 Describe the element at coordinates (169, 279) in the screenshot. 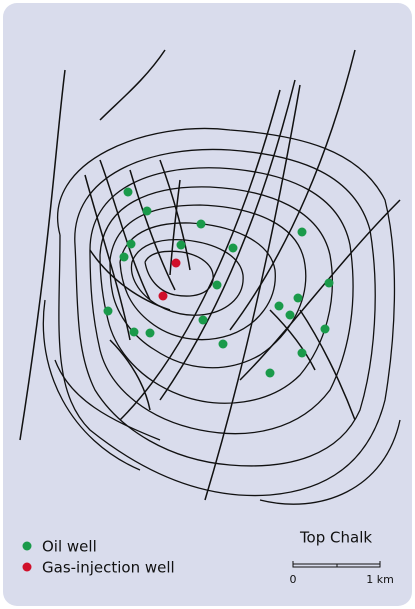

I see `gas-injection-wells` at that location.